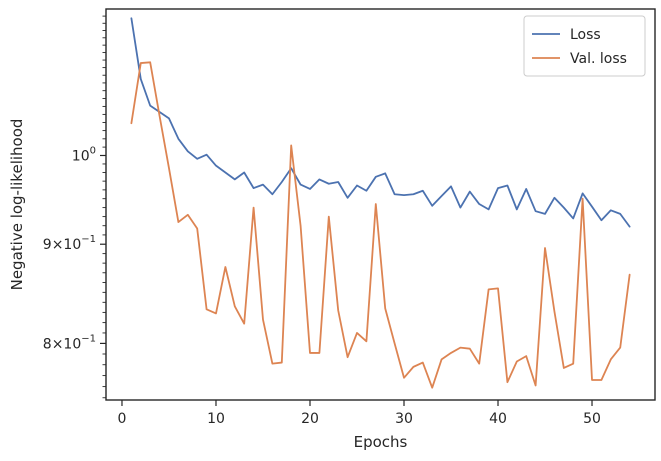 The width and height of the screenshot is (661, 461). Describe the element at coordinates (122, 419) in the screenshot. I see `x-tick-label-0: 0` at that location.